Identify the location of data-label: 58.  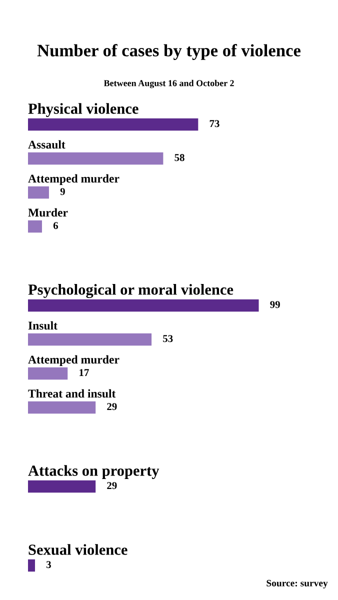
(179, 158).